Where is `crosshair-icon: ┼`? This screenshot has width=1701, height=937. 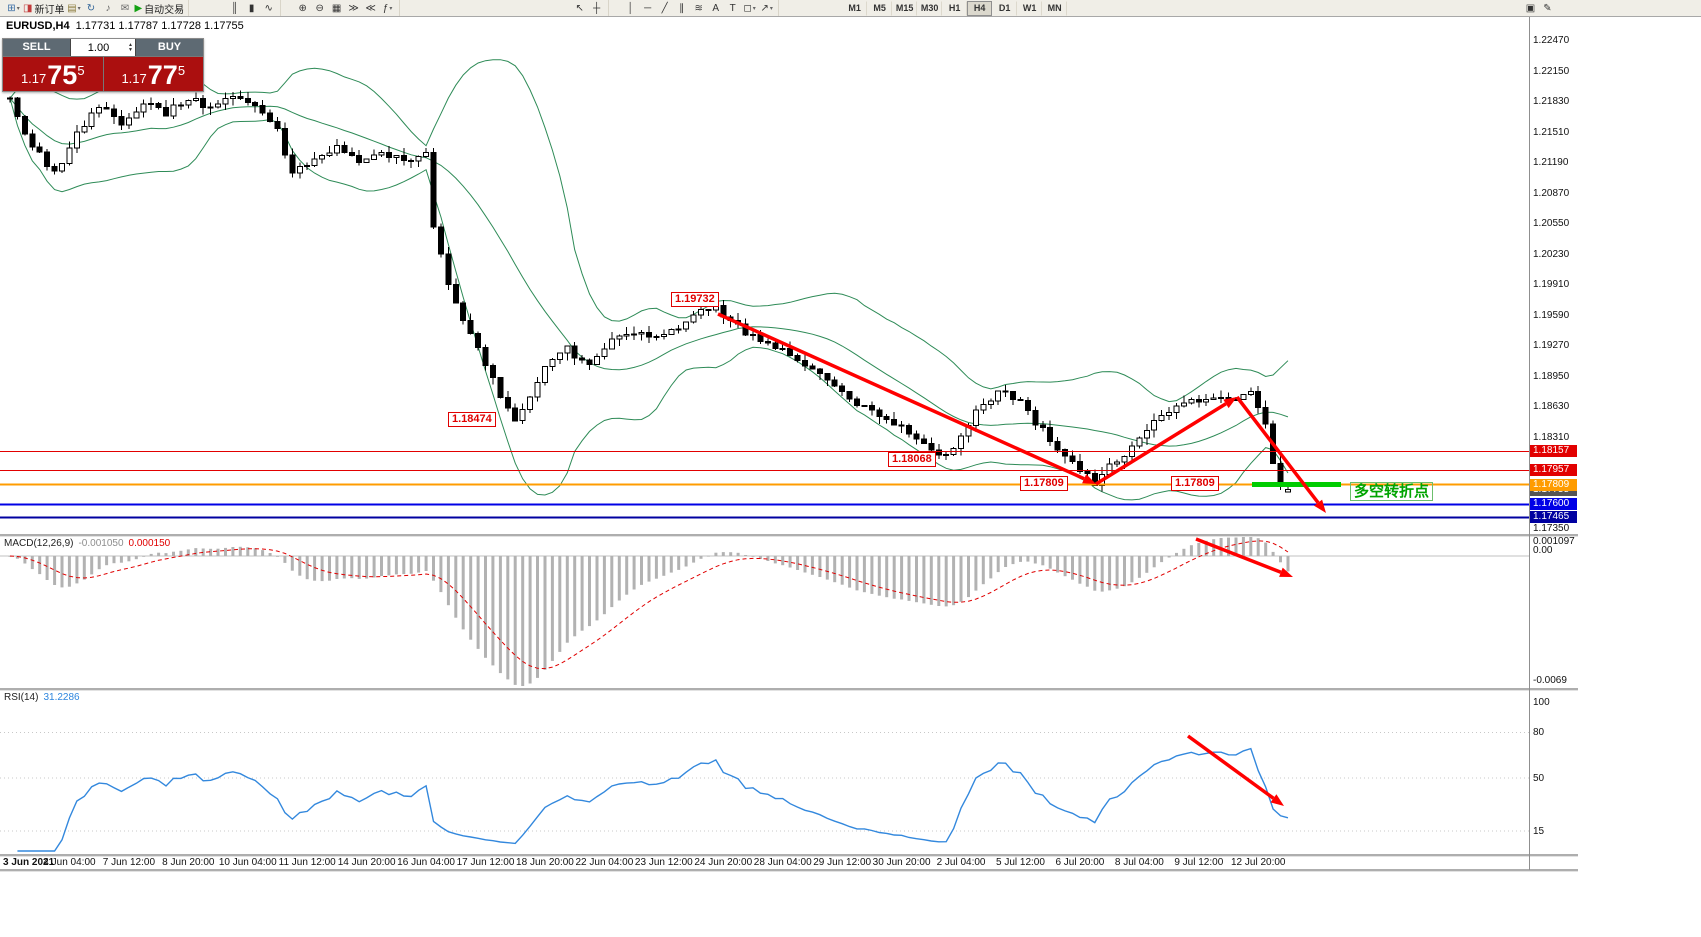 crosshair-icon: ┼ is located at coordinates (596, 8).